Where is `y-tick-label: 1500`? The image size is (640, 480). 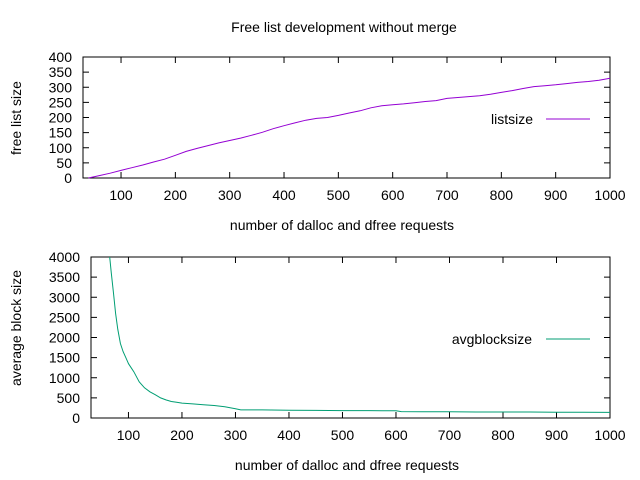
y-tick-label: 1500 is located at coordinates (64, 358).